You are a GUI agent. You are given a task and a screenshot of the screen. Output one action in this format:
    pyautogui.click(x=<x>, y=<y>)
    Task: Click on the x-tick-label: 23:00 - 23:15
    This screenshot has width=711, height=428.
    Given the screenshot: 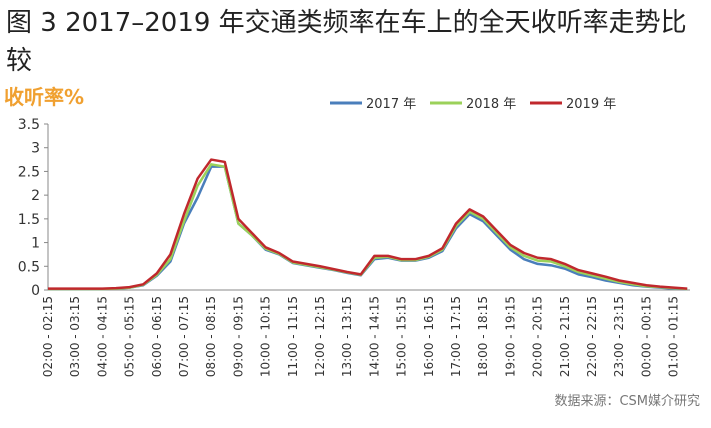 What is the action you would take?
    pyautogui.click(x=619, y=336)
    